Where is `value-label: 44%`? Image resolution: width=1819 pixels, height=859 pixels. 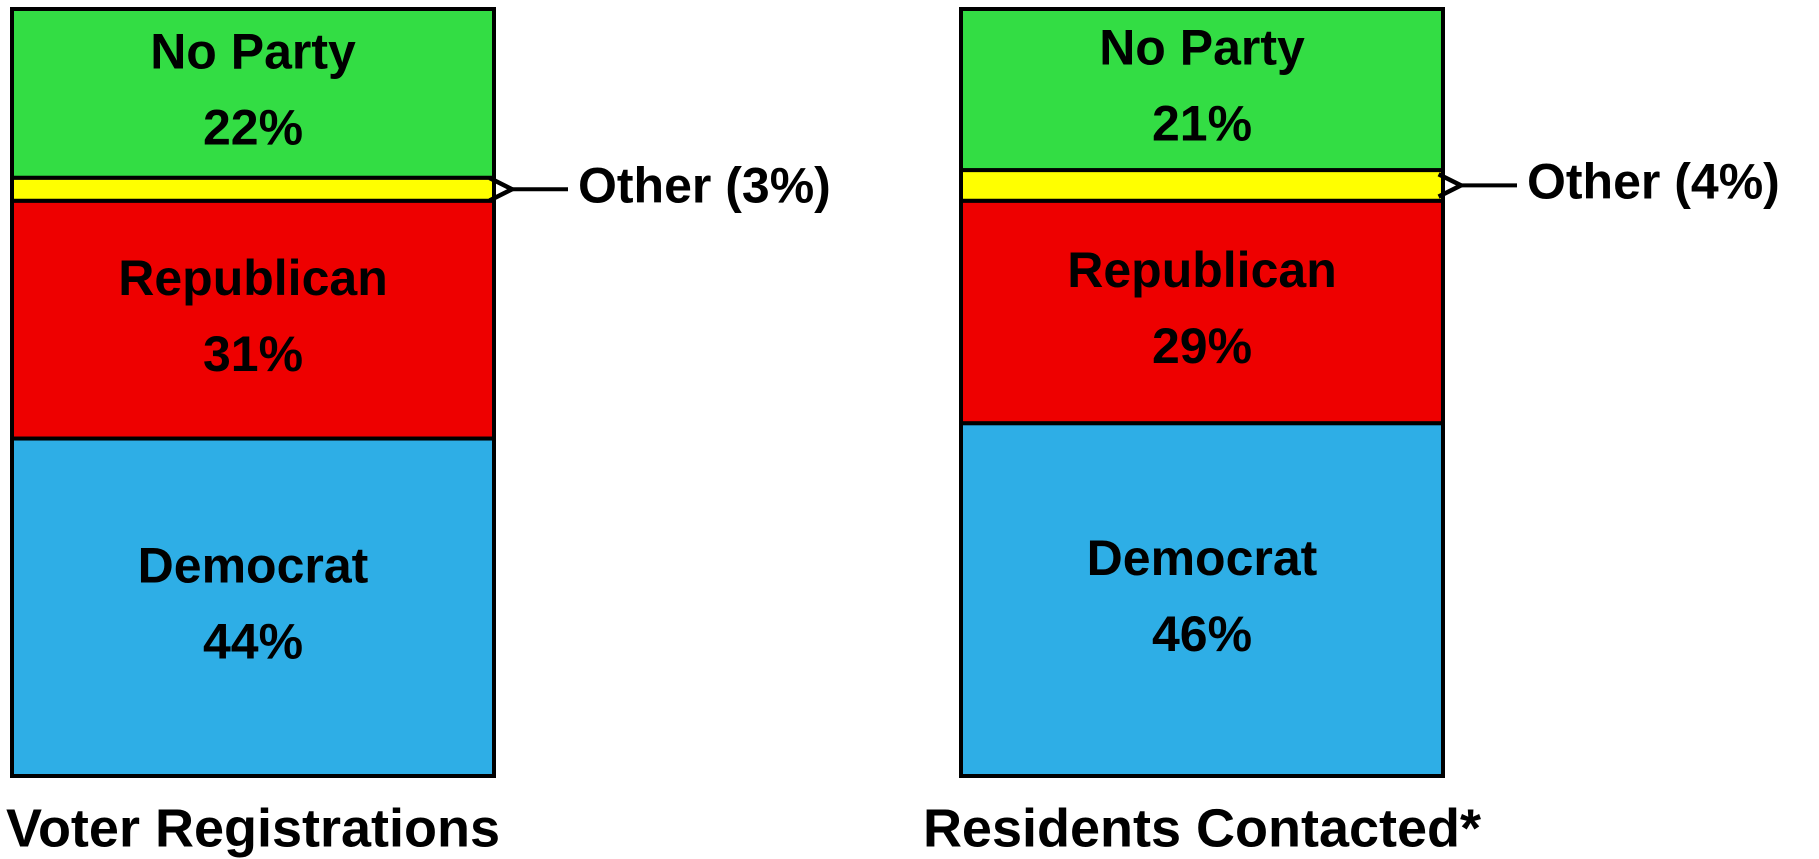
value-label: 44% is located at coordinates (253, 641).